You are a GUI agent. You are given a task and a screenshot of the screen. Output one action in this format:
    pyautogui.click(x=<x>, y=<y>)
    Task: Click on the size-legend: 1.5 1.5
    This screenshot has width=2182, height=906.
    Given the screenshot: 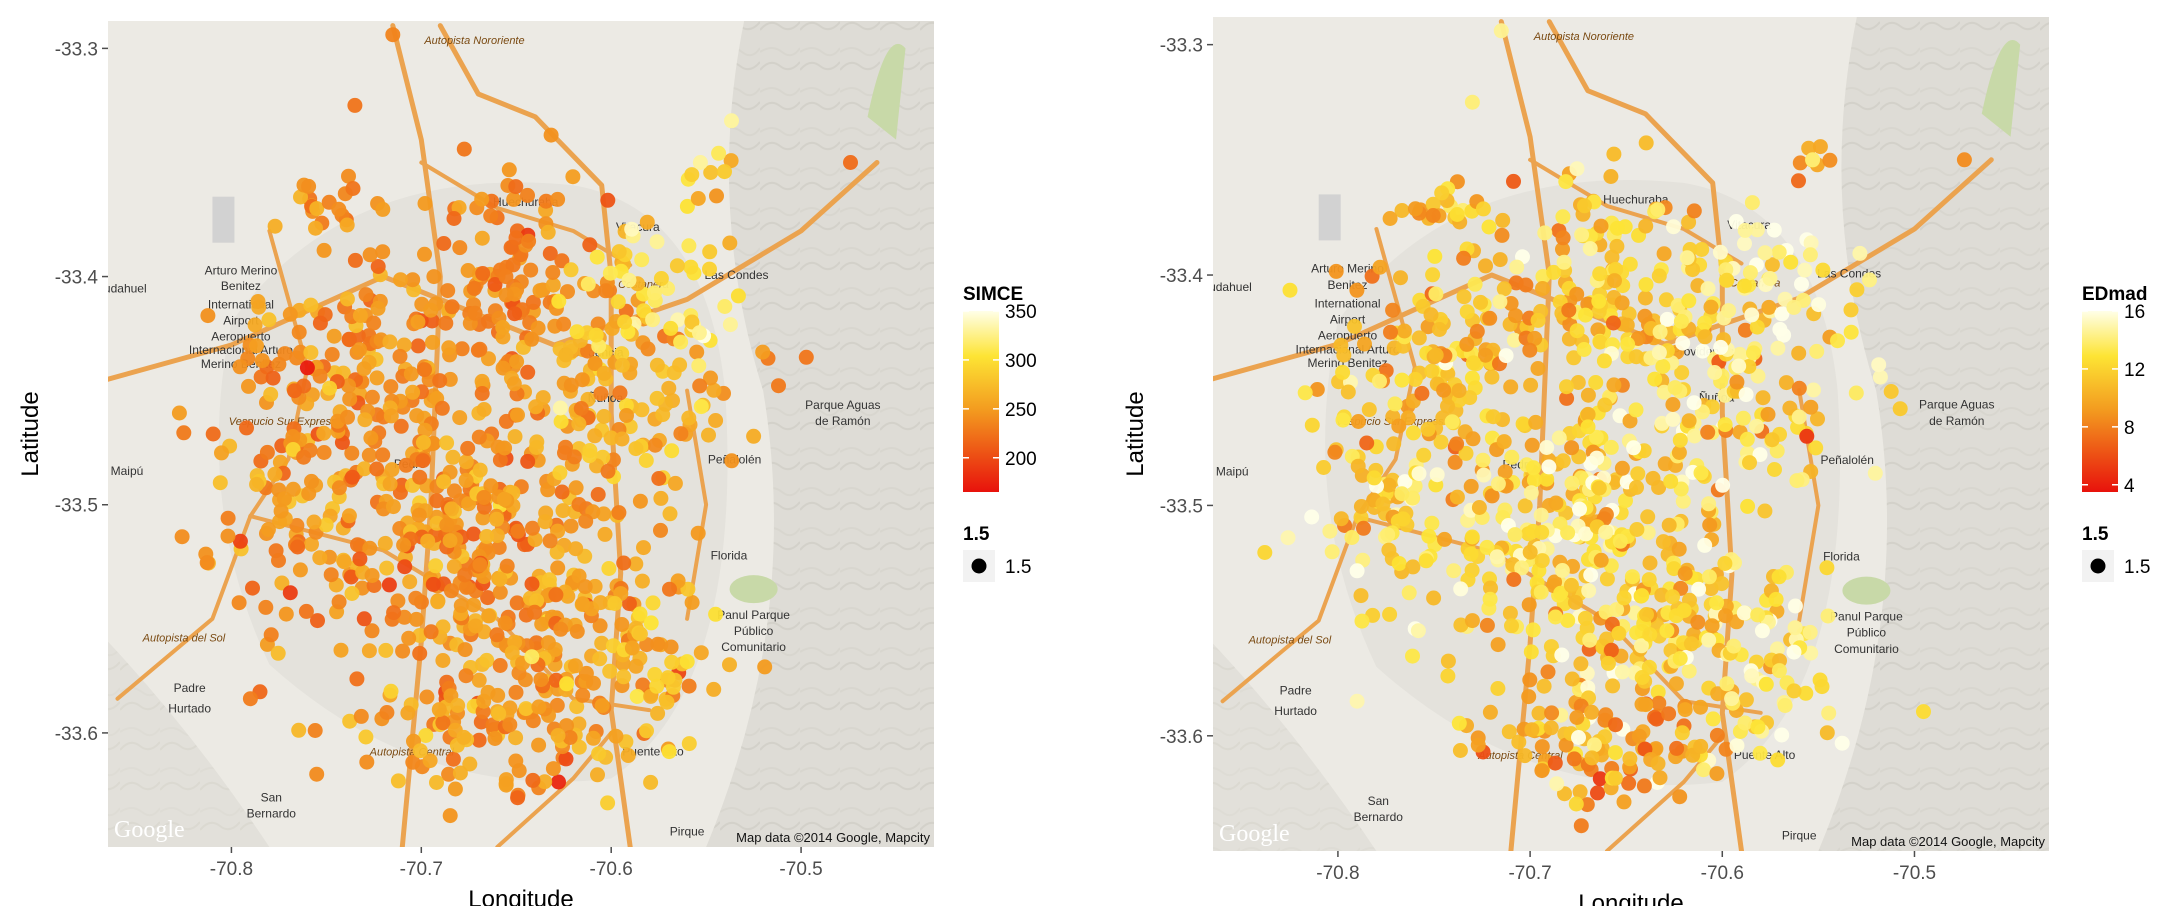 What is the action you would take?
    pyautogui.click(x=997, y=553)
    